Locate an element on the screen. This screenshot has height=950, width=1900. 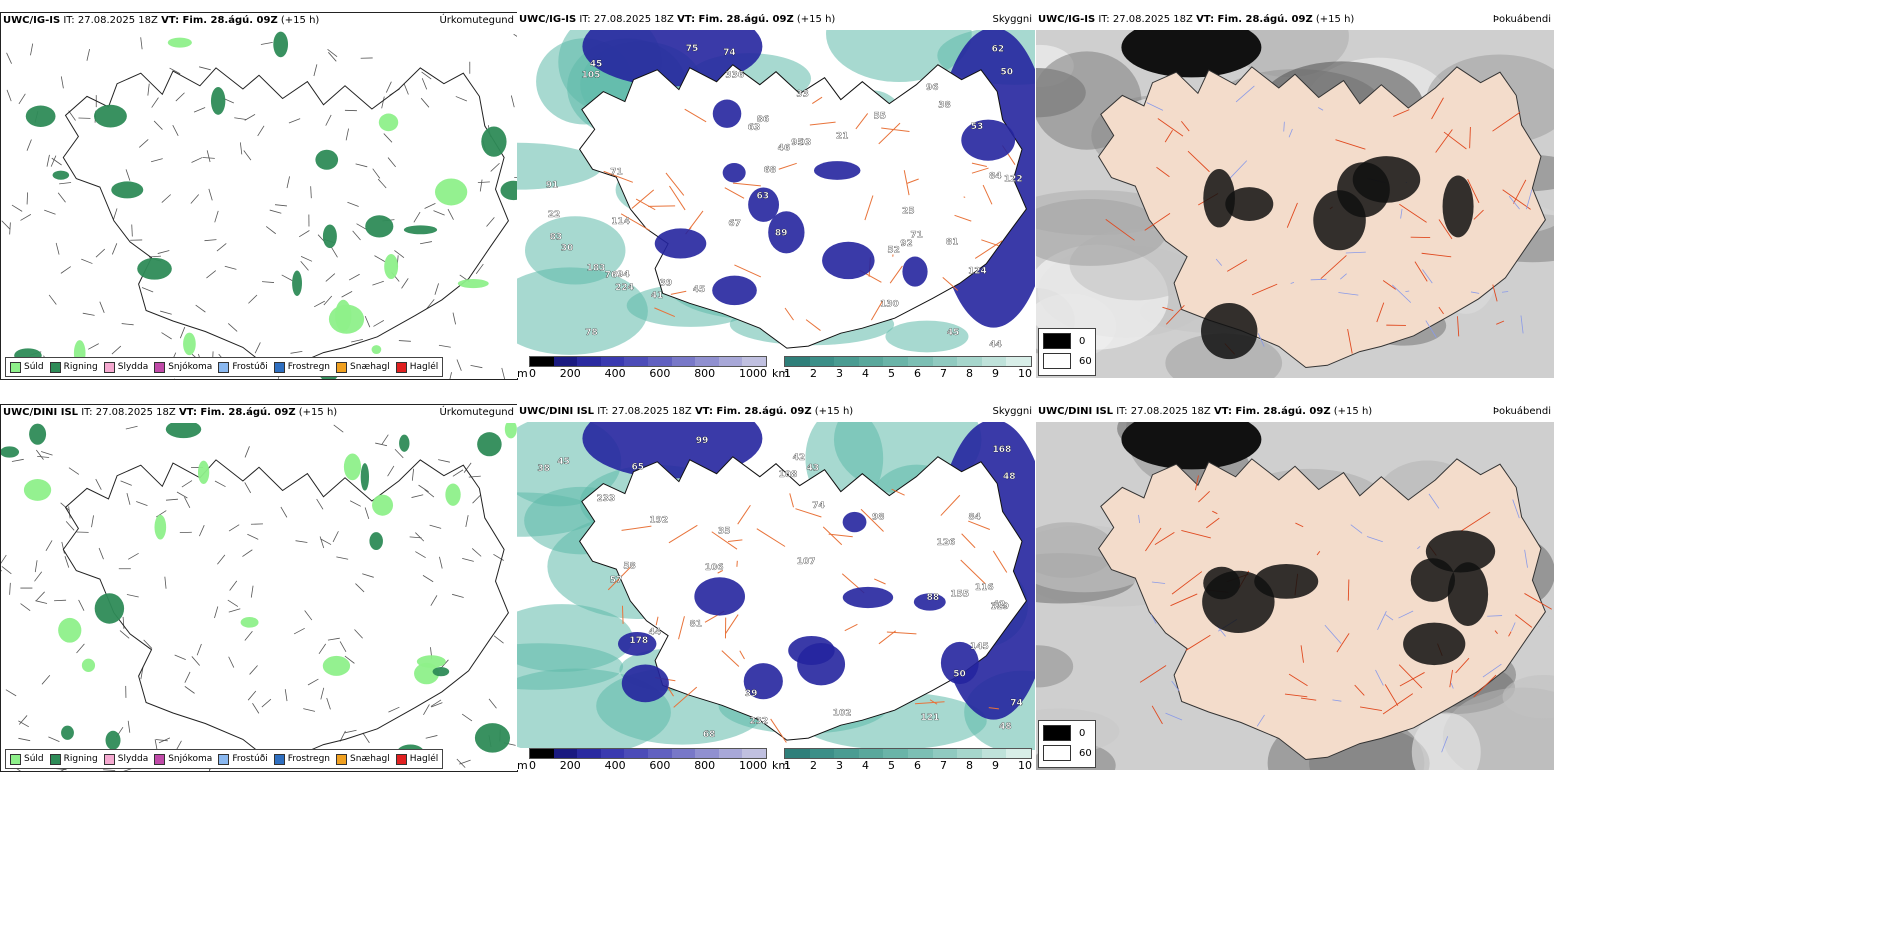
visibility-label: 105 is located at coordinates (591, 76).